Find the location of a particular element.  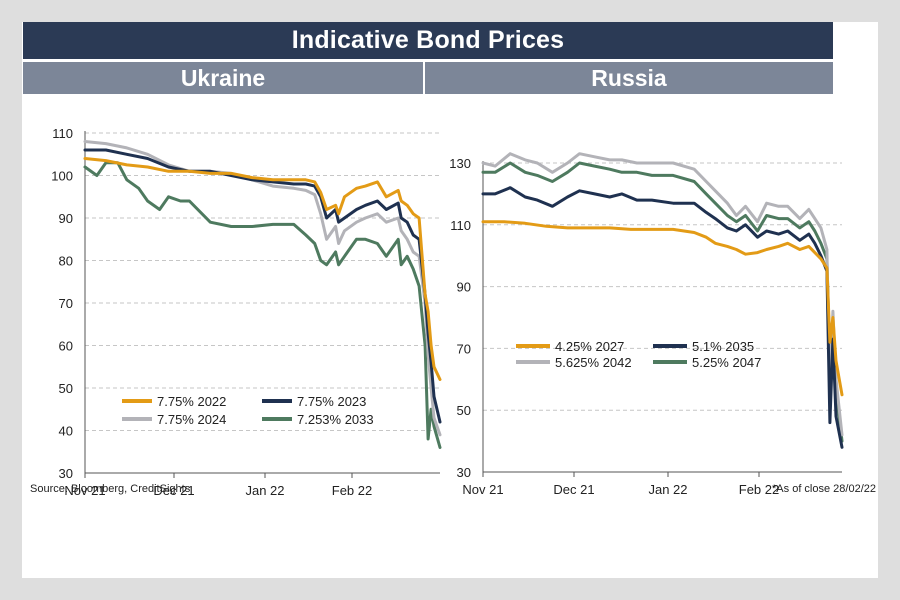

legend-label: 7.75% 2022 is located at coordinates (191, 401).